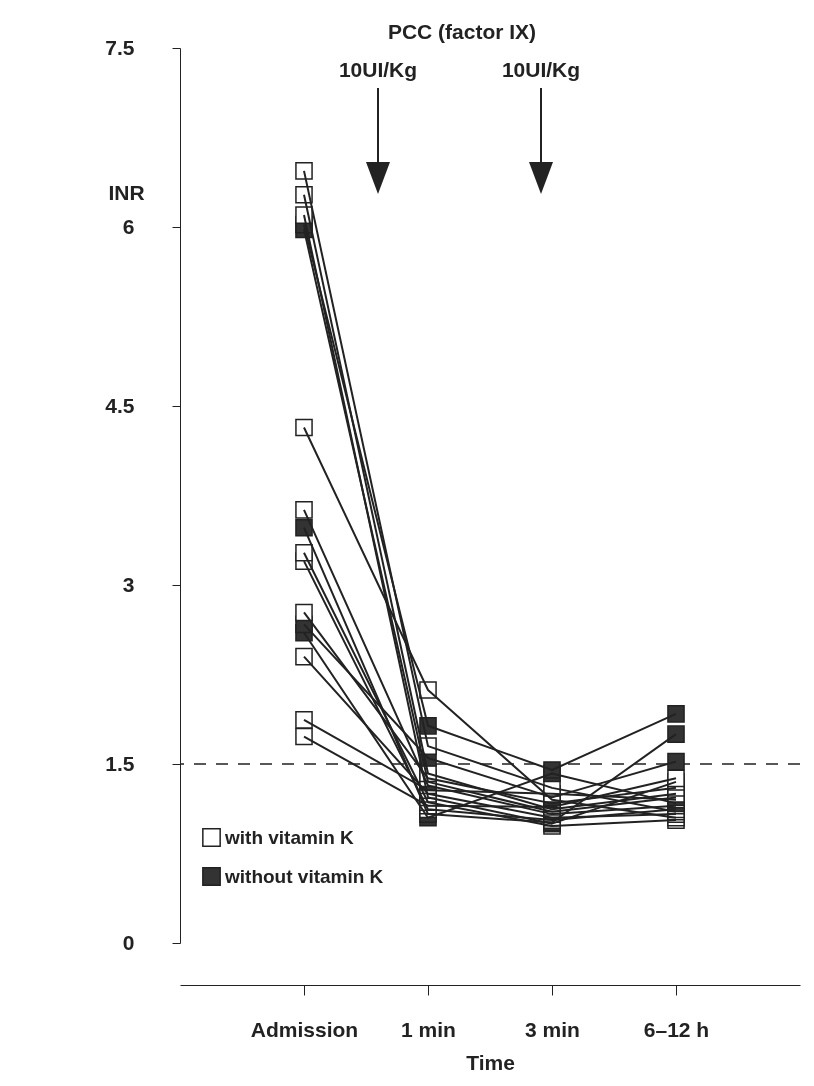 The width and height of the screenshot is (814, 1086). What do you see at coordinates (490, 1062) in the screenshot?
I see `x-axis-title: Time` at bounding box center [490, 1062].